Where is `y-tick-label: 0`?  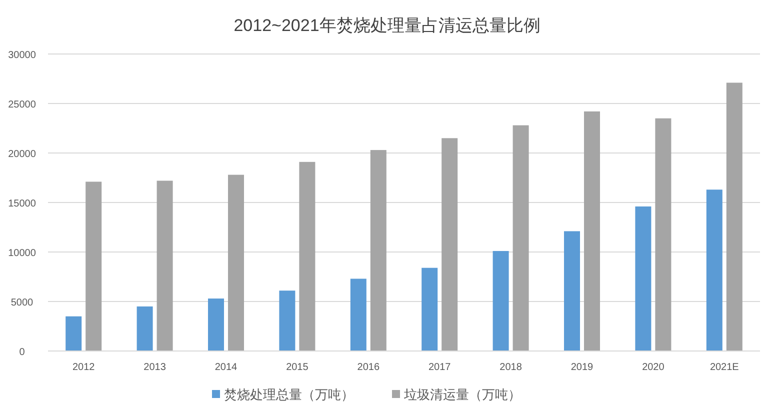
y-tick-label: 0 is located at coordinates (22, 352).